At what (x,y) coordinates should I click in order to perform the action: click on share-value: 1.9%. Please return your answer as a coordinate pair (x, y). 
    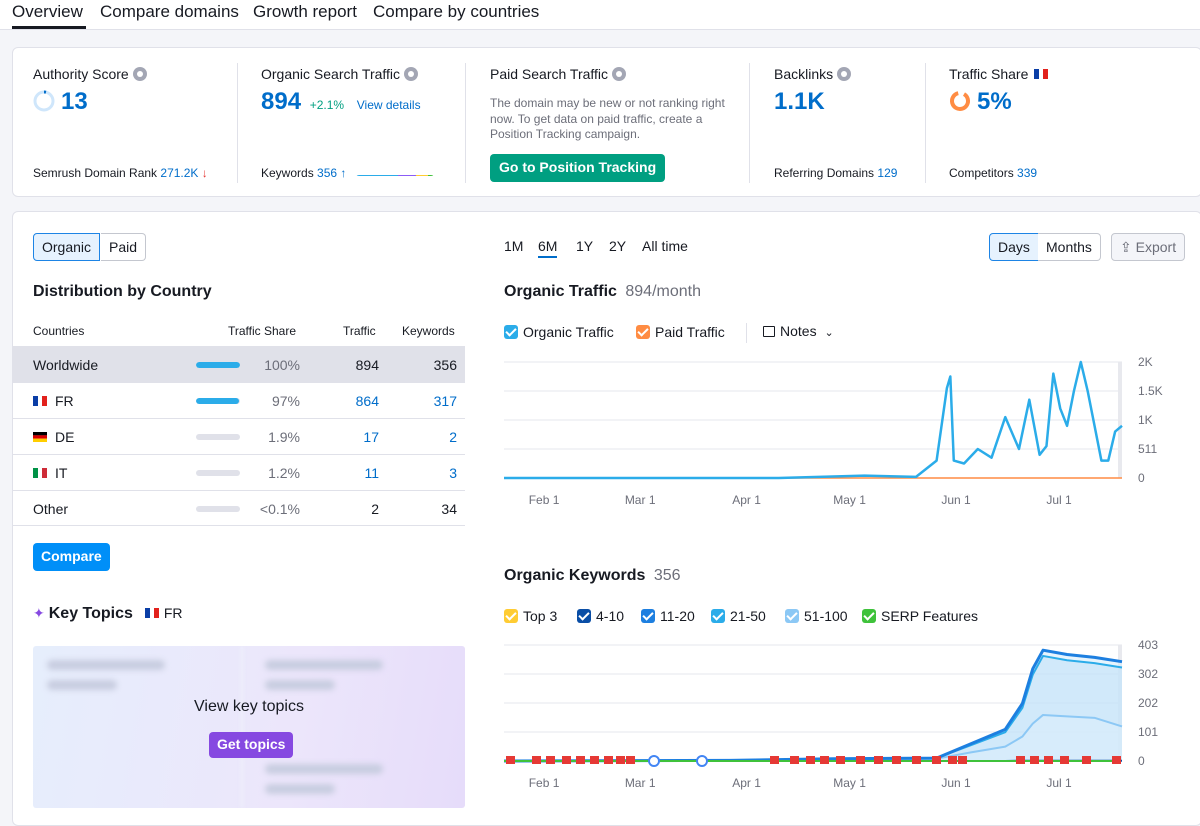
    Looking at the image, I should click on (284, 437).